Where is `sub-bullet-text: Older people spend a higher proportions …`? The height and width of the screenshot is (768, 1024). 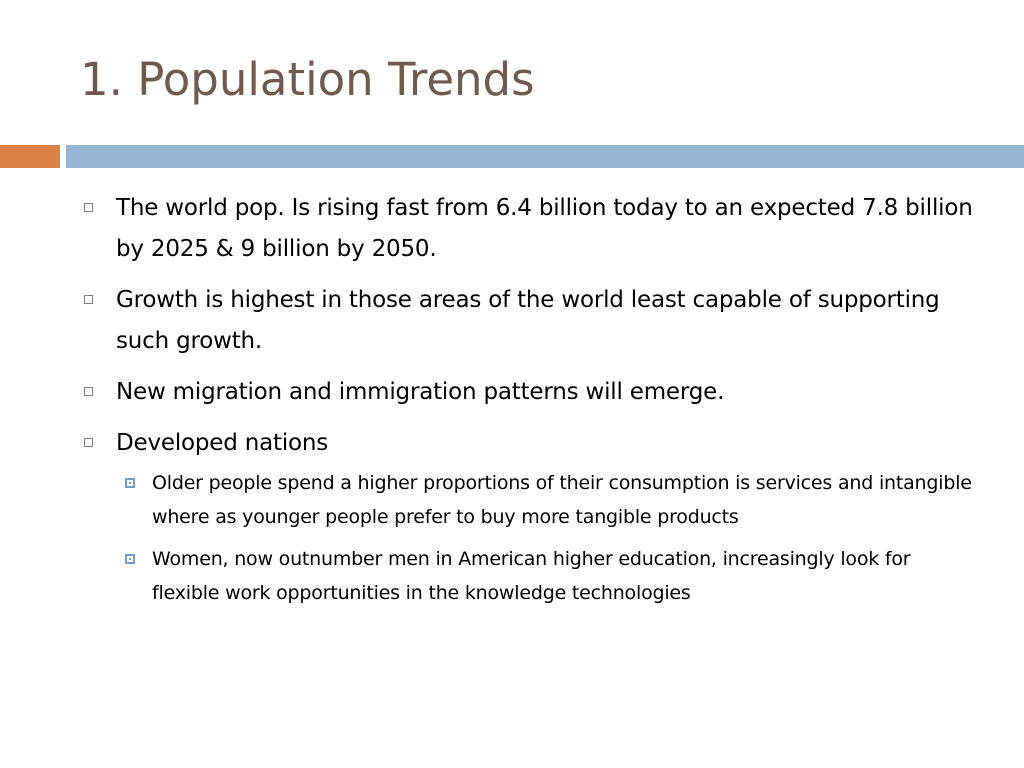 sub-bullet-text: Older people spend a higher proportions … is located at coordinates (562, 500).